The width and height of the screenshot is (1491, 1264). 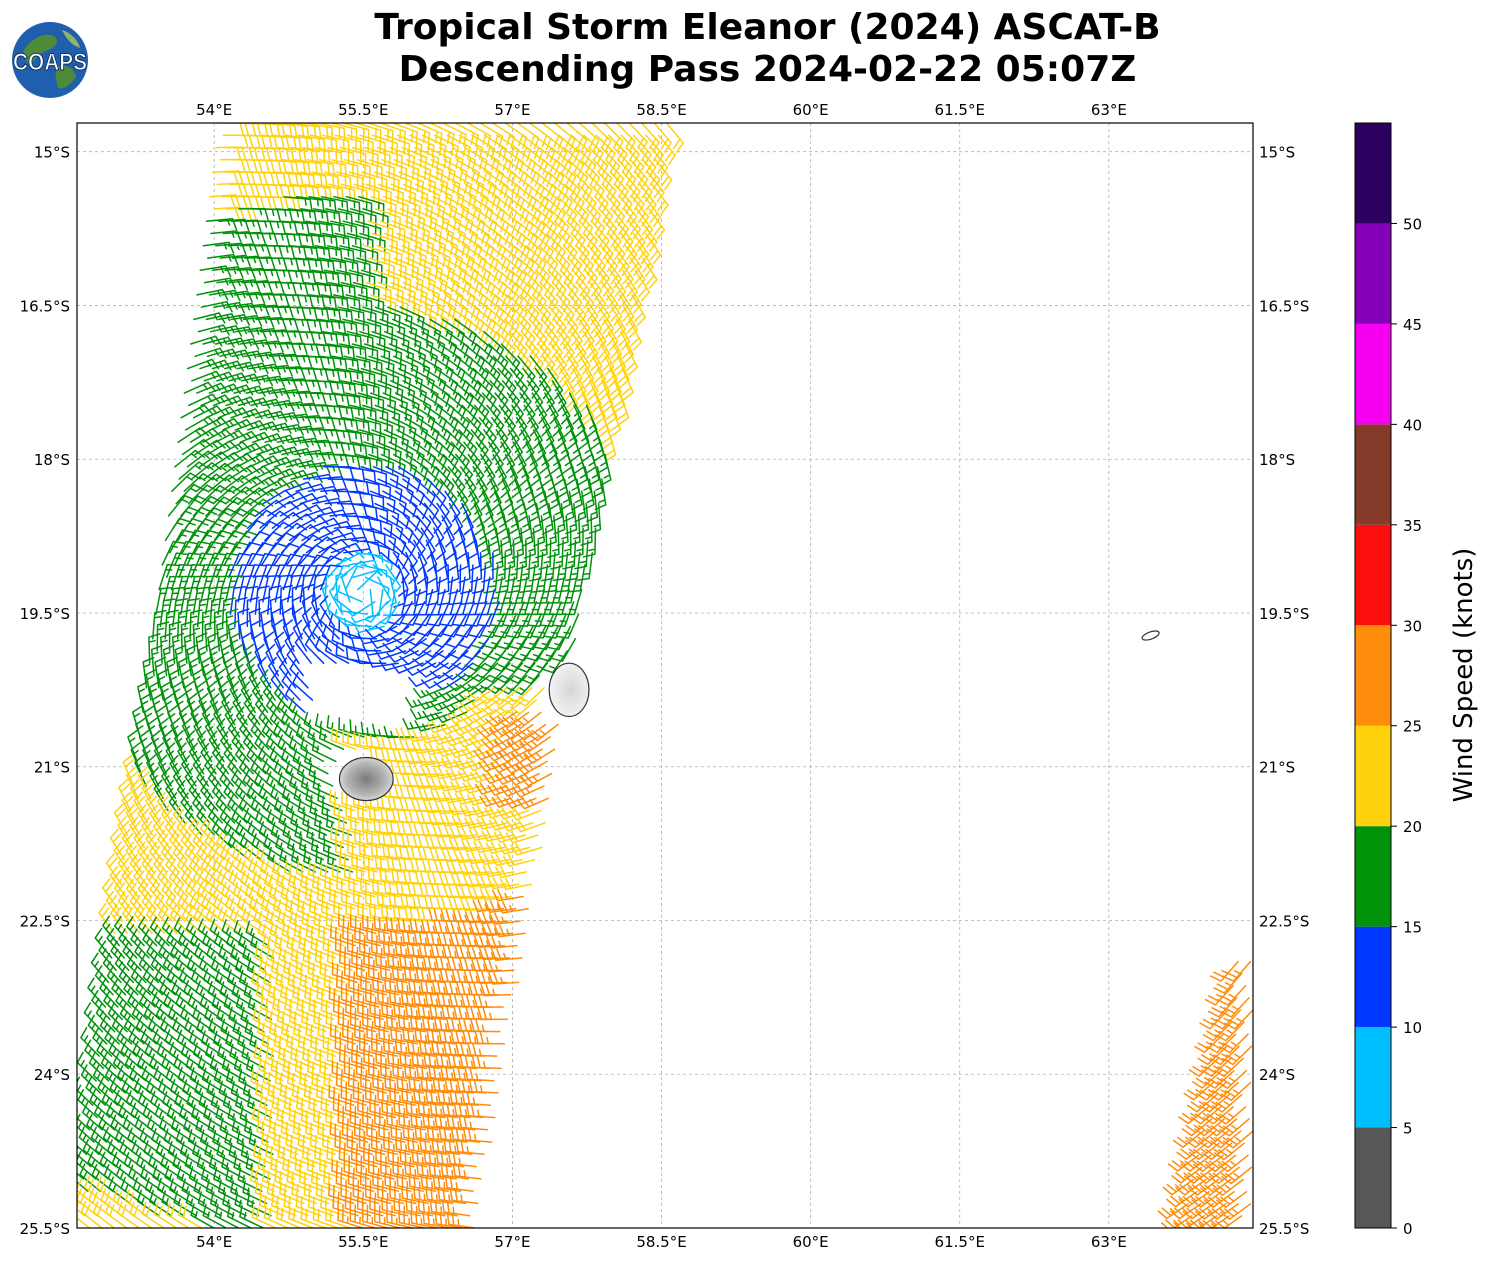 I want to click on lat-tick-label-left: 21°S, so click(x=52, y=768).